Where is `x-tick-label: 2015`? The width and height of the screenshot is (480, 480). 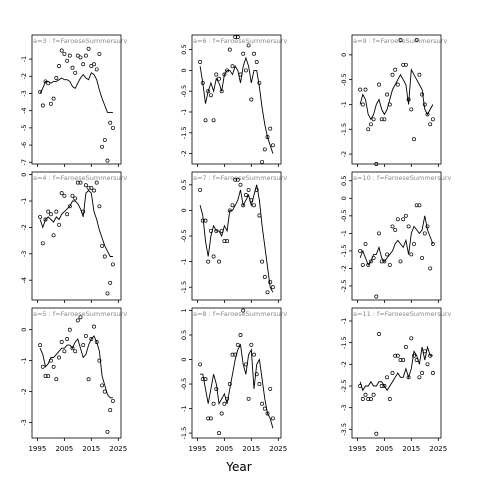 x-tick-label: 2015 is located at coordinates (251, 449).